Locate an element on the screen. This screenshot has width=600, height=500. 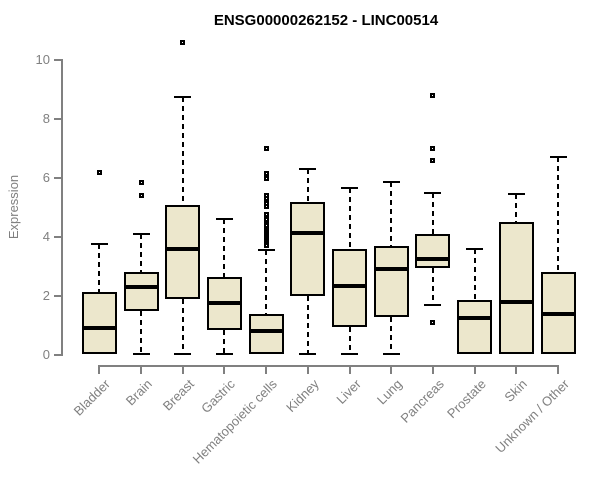
y-tick-label: 6 is located at coordinates (46, 177).